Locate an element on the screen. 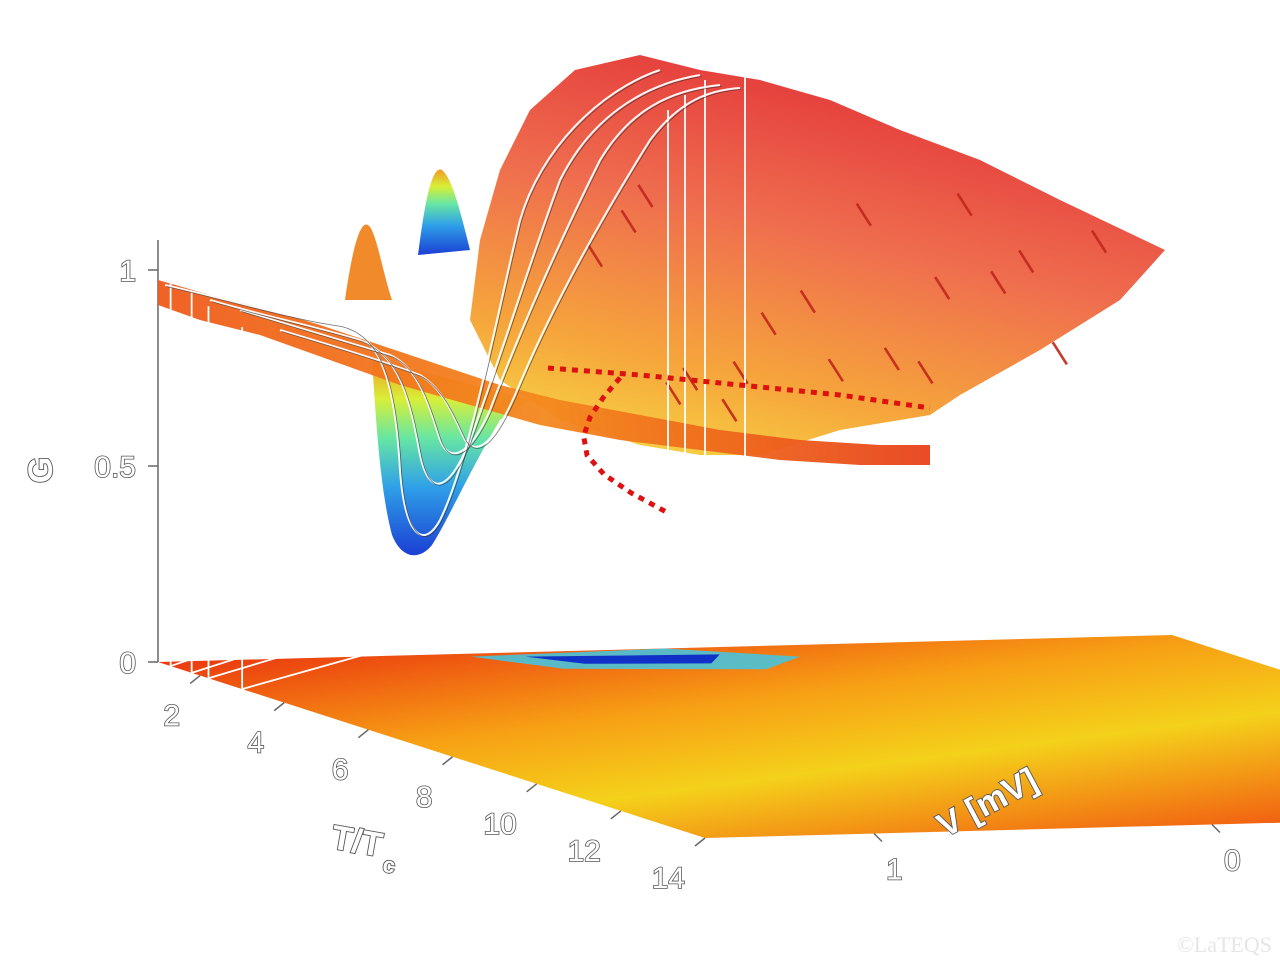  t-tick-label: 4 is located at coordinates (256, 743).